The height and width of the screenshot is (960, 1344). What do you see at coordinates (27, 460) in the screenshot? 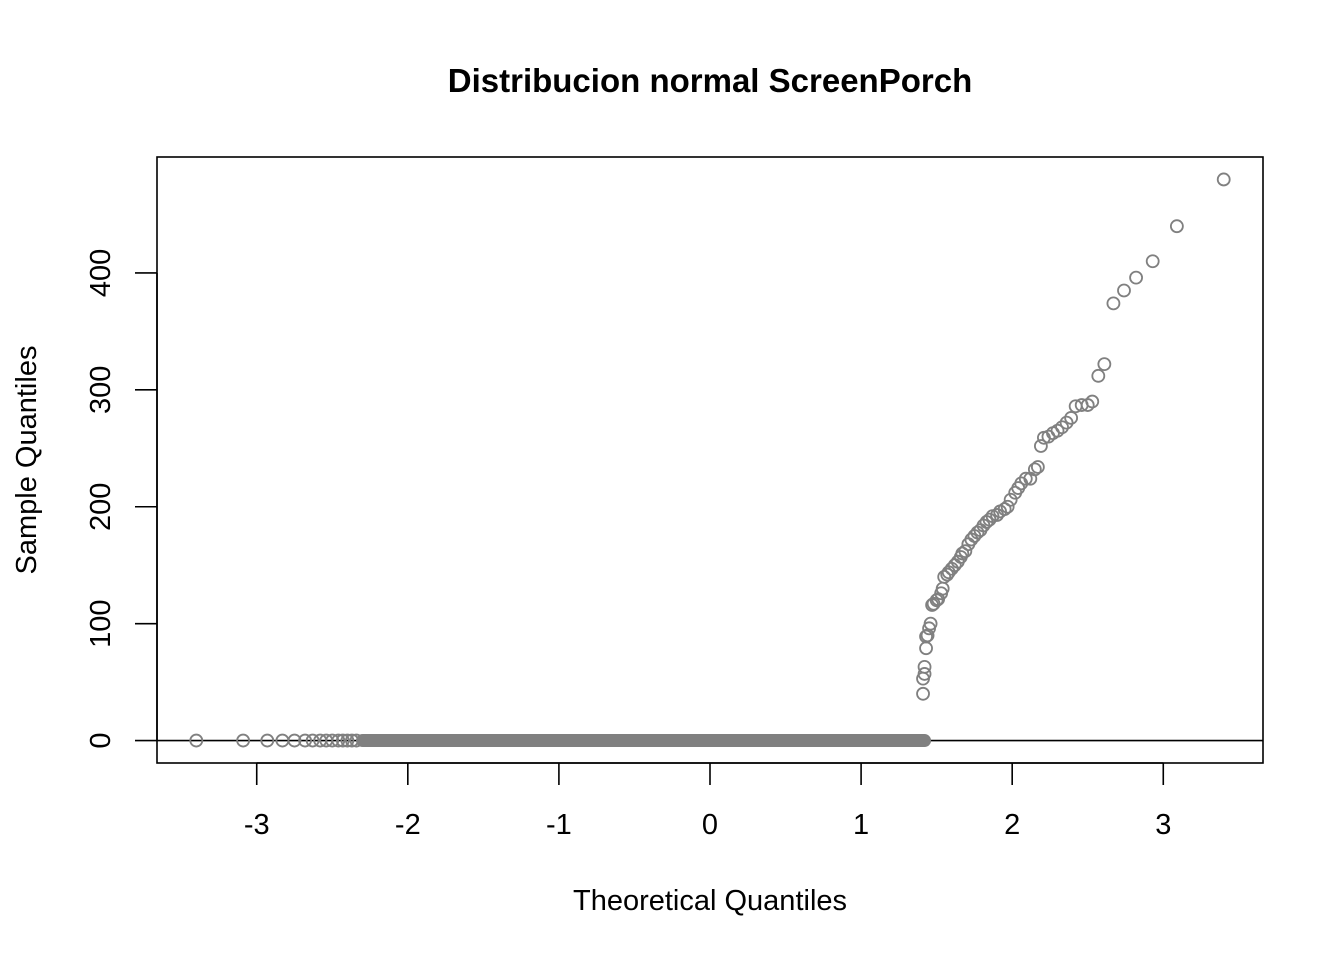
I see `y-axis-label: Sample Quantiles` at bounding box center [27, 460].